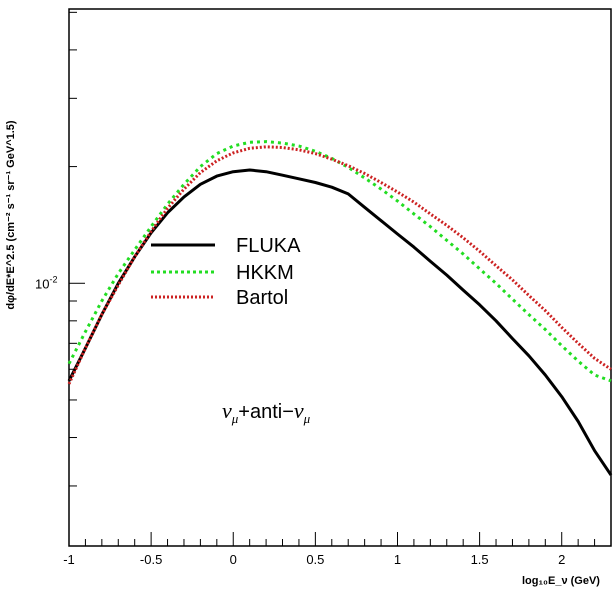  I want to click on y-axis-title: dφ/dE*E^2.5 (cm⁻² s⁻¹ sr⁻¹ GeV^1.5), so click(11, 214).